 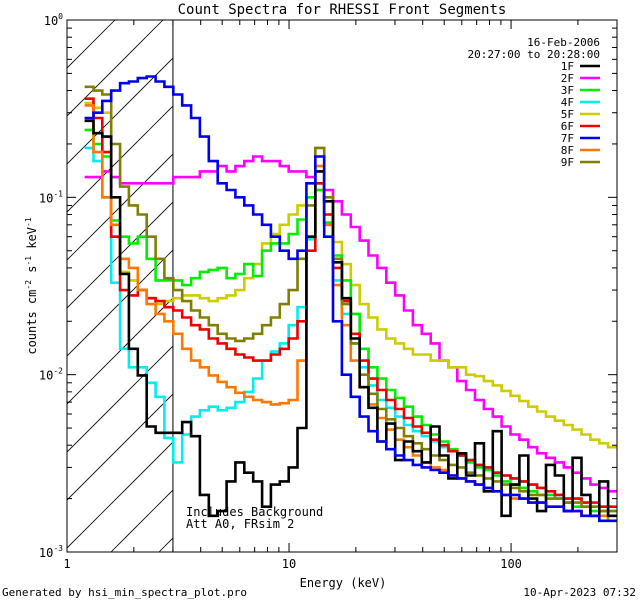 I want to click on y-tick-label: 10⁻², so click(x=51, y=375).